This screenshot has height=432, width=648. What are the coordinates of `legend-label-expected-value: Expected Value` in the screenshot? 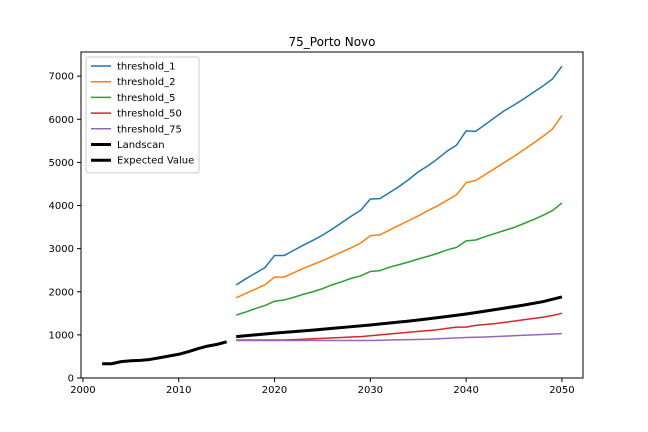 It's located at (155, 161).